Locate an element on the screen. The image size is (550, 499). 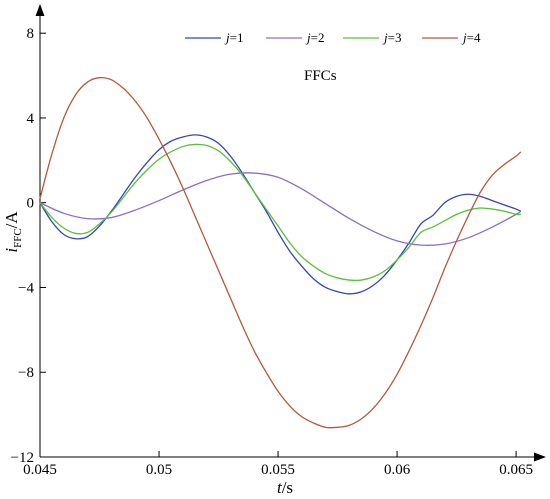
x-tick-label: 0.06 is located at coordinates (397, 470).